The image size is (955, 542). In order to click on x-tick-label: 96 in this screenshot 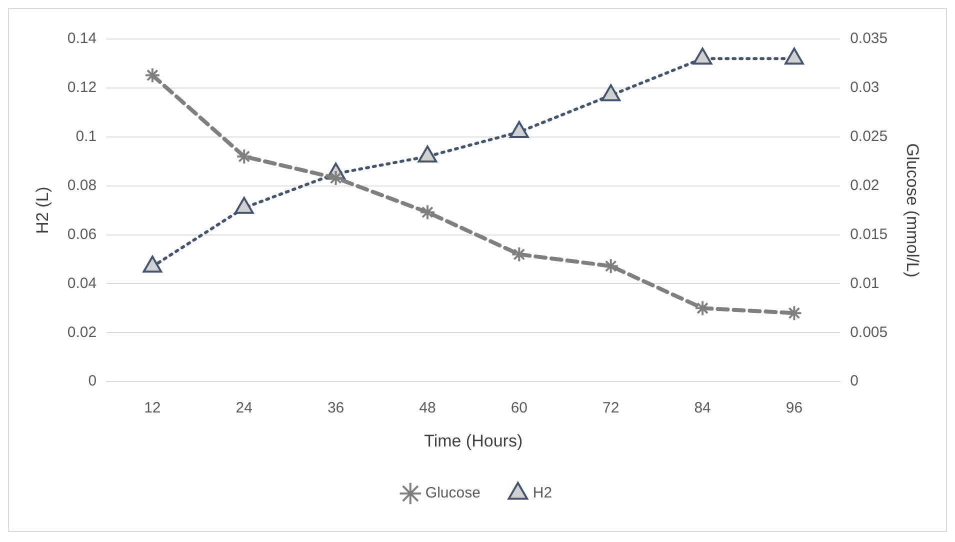, I will do `click(794, 408)`.